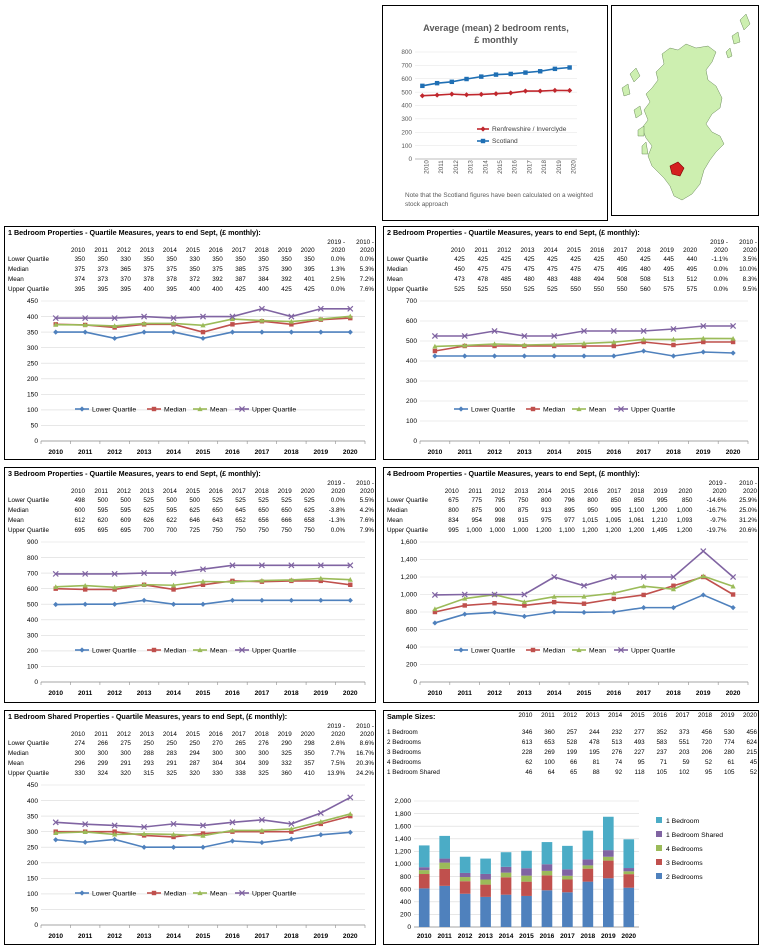  Describe the element at coordinates (645, 289) in the screenshot. I see `table-cell: 560` at that location.